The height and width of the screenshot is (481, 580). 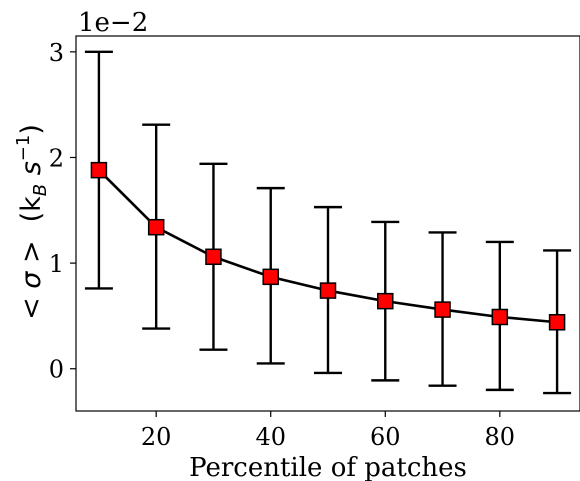 What do you see at coordinates (31, 172) in the screenshot?
I see `y-axis-label-s: s` at bounding box center [31, 172].